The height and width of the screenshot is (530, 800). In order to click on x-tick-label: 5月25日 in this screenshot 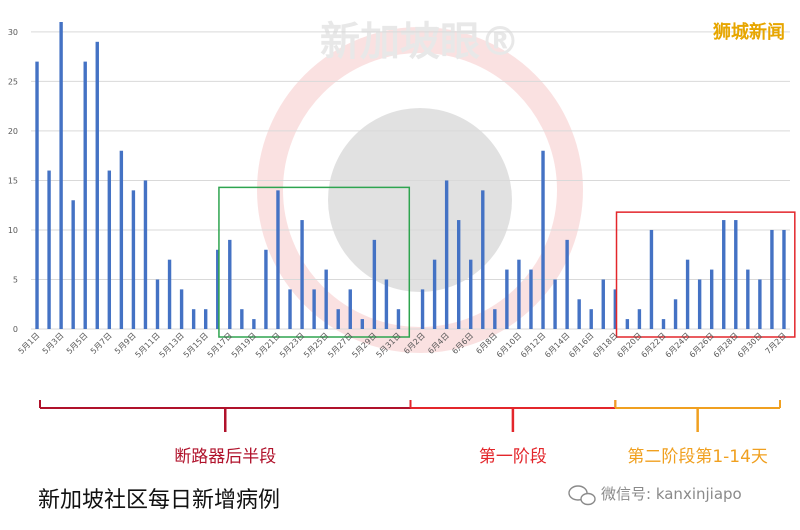, I will do `click(316, 345)`.